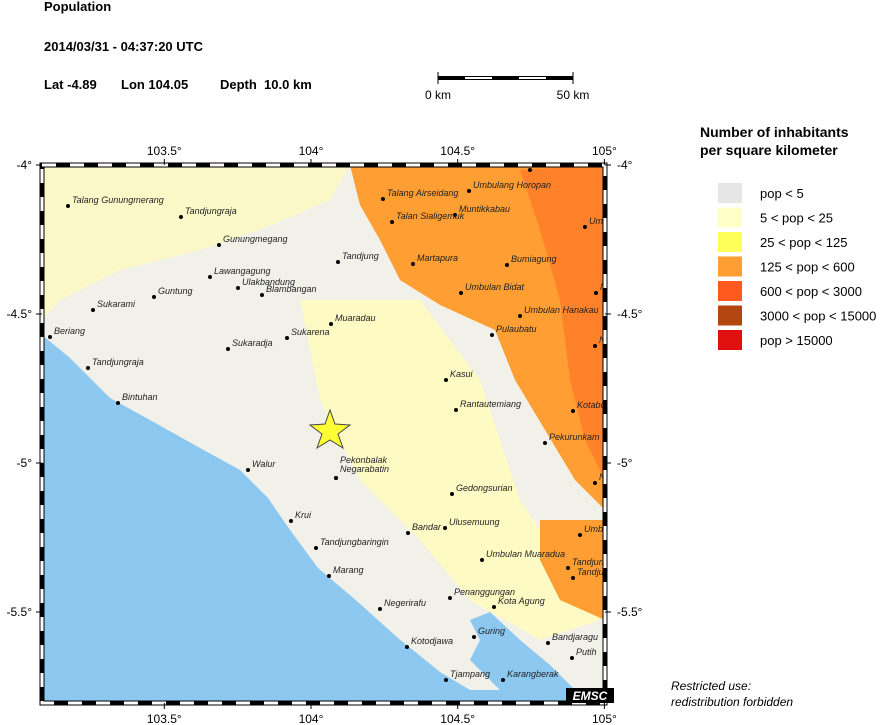  What do you see at coordinates (438, 95) in the screenshot?
I see `scale-start: 0 km` at bounding box center [438, 95].